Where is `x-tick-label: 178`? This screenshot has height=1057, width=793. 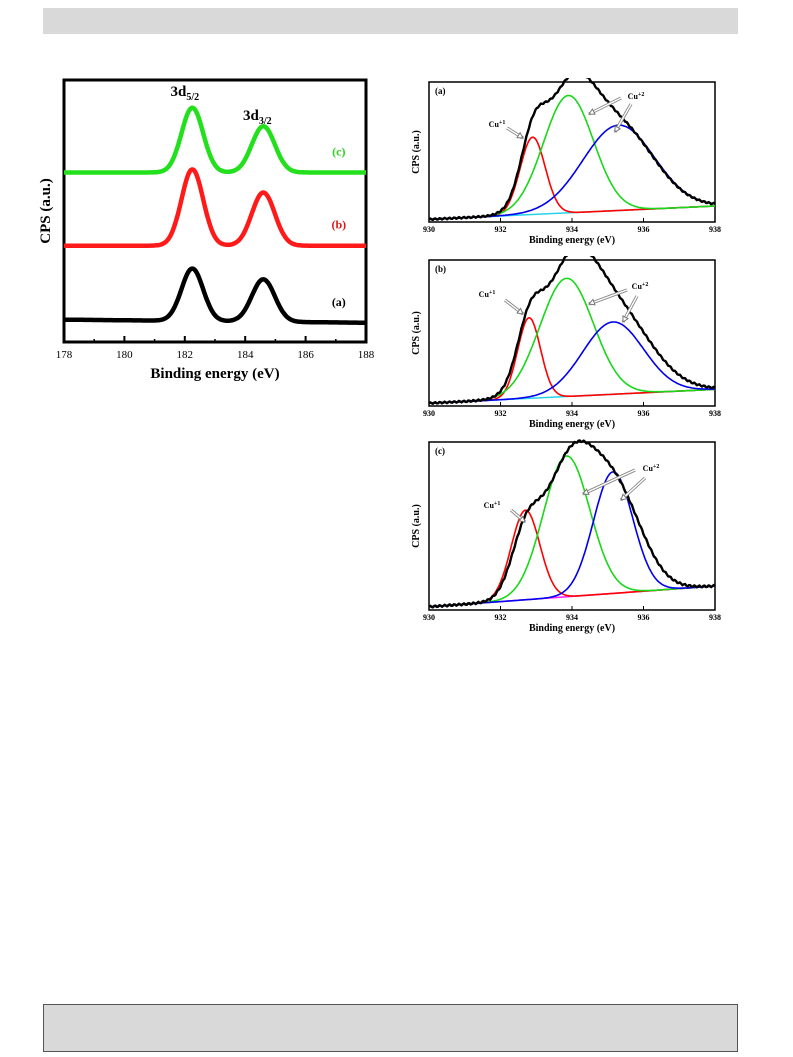 x-tick-label: 178 is located at coordinates (64, 355).